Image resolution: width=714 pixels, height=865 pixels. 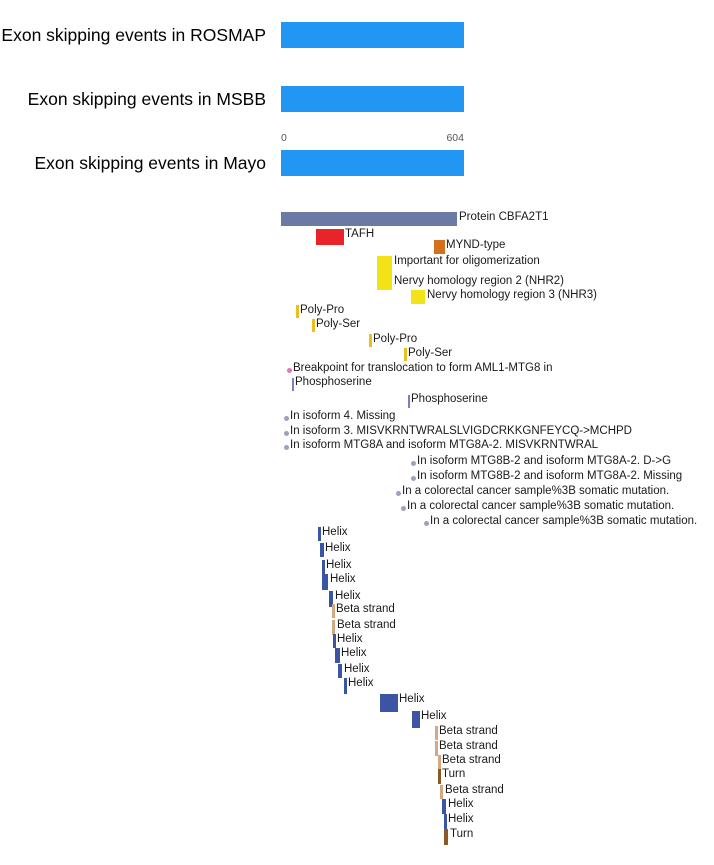 What do you see at coordinates (476, 245) in the screenshot?
I see `domain-label: MYND-type` at bounding box center [476, 245].